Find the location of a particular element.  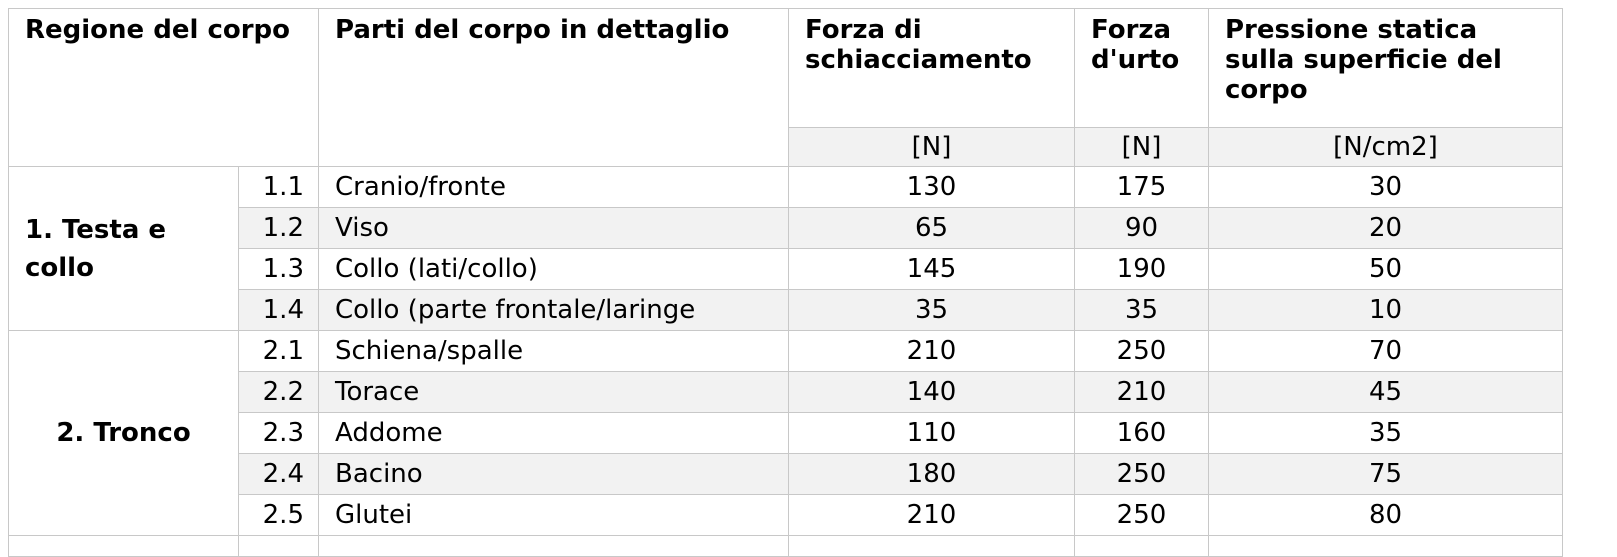

crush-value: 65 is located at coordinates (931, 228).